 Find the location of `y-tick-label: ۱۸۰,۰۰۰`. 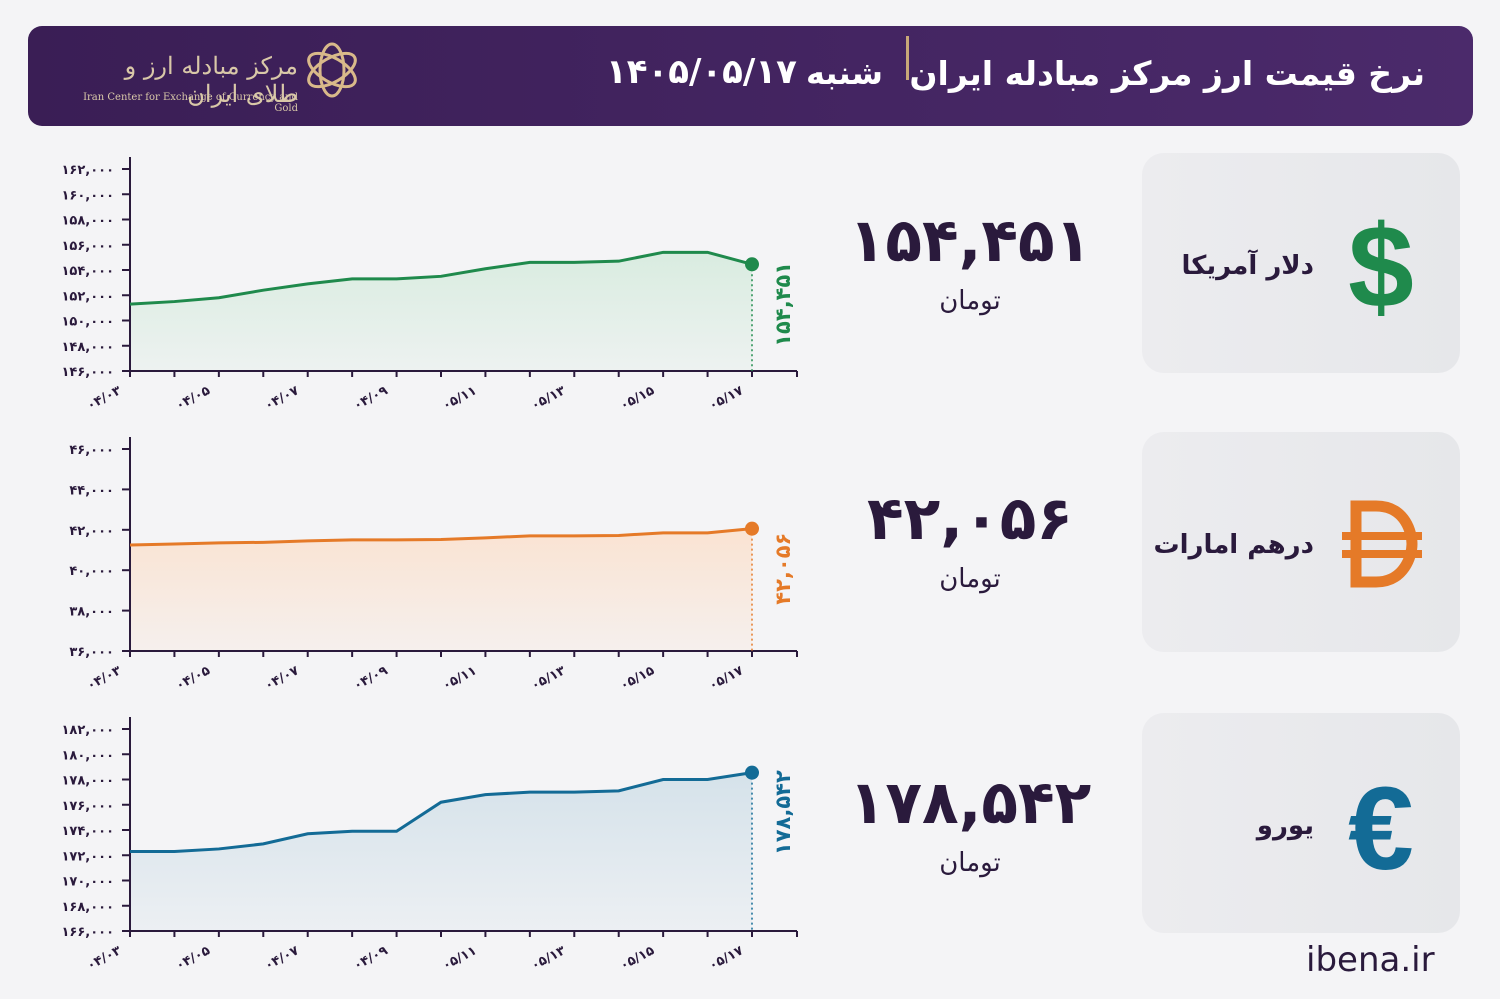

y-tick-label: ۱۸۰,۰۰۰ is located at coordinates (87, 755).